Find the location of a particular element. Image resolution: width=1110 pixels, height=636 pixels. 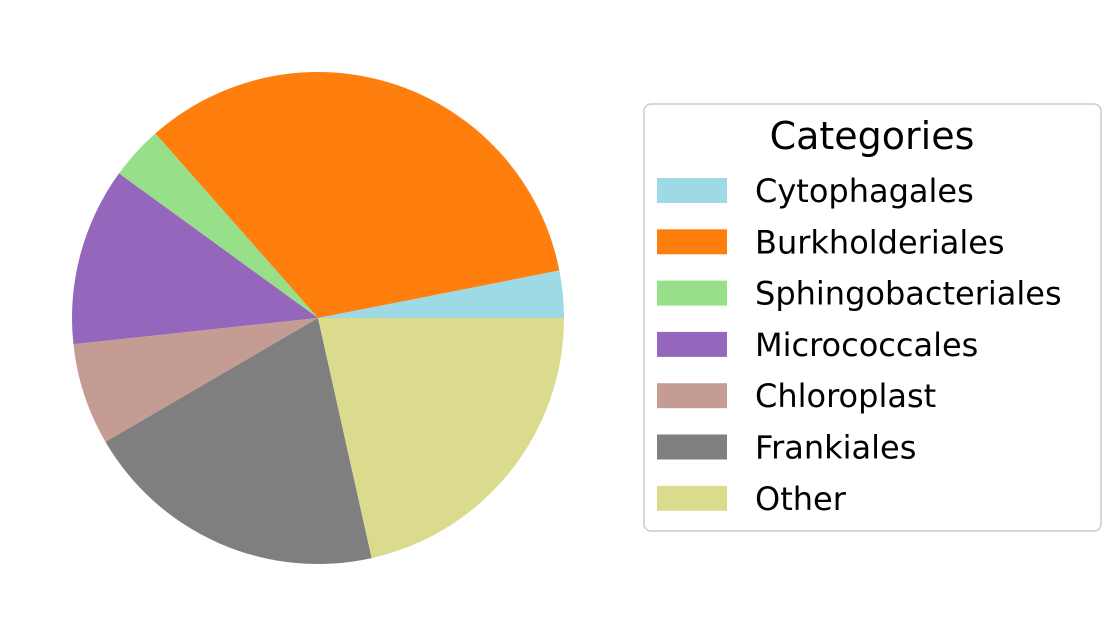

pie-slice-other is located at coordinates (441, 438).